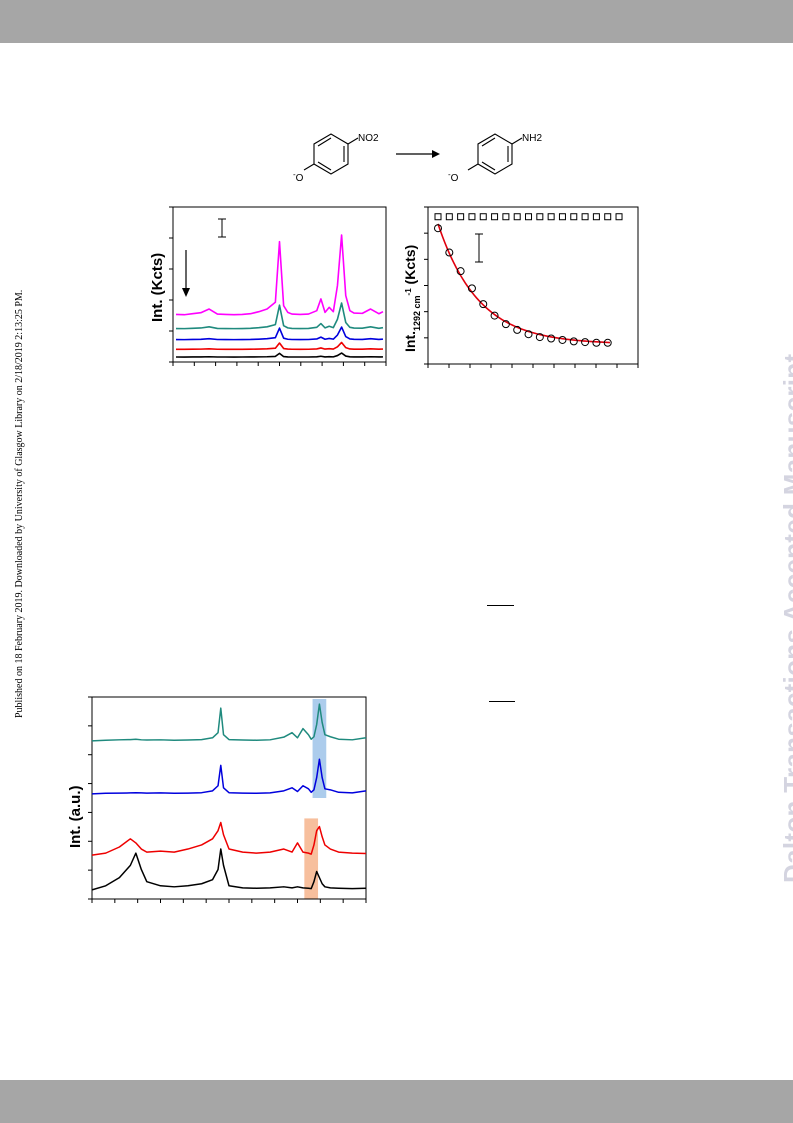 This screenshot has width=793, height=1123. What do you see at coordinates (453, 177) in the screenshot?
I see `product-oxygen-label: -O` at bounding box center [453, 177].